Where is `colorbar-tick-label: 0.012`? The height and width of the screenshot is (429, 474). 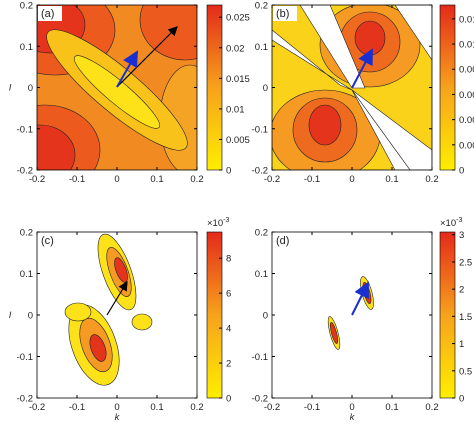 colorbar-tick-label: 0.012 is located at coordinates (466, 19).